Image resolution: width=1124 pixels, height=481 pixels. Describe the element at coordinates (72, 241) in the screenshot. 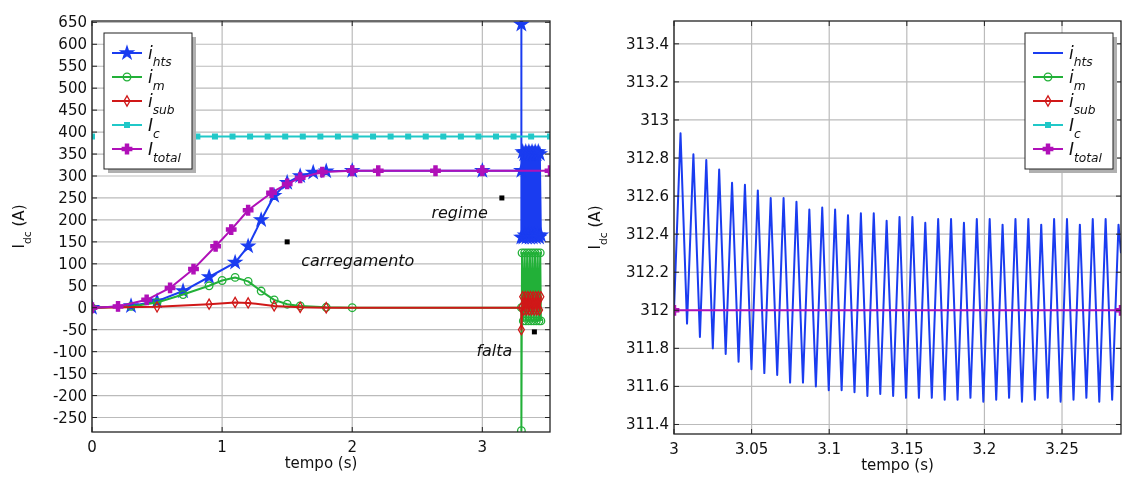

I see `y-tick-label: 150` at that location.